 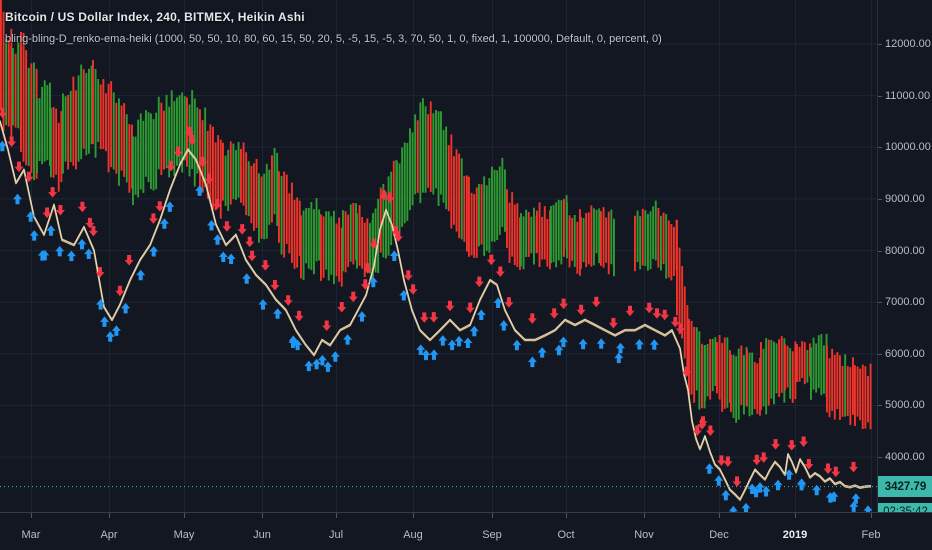 I want to click on price-axis-label: 7000.00, so click(x=905, y=302).